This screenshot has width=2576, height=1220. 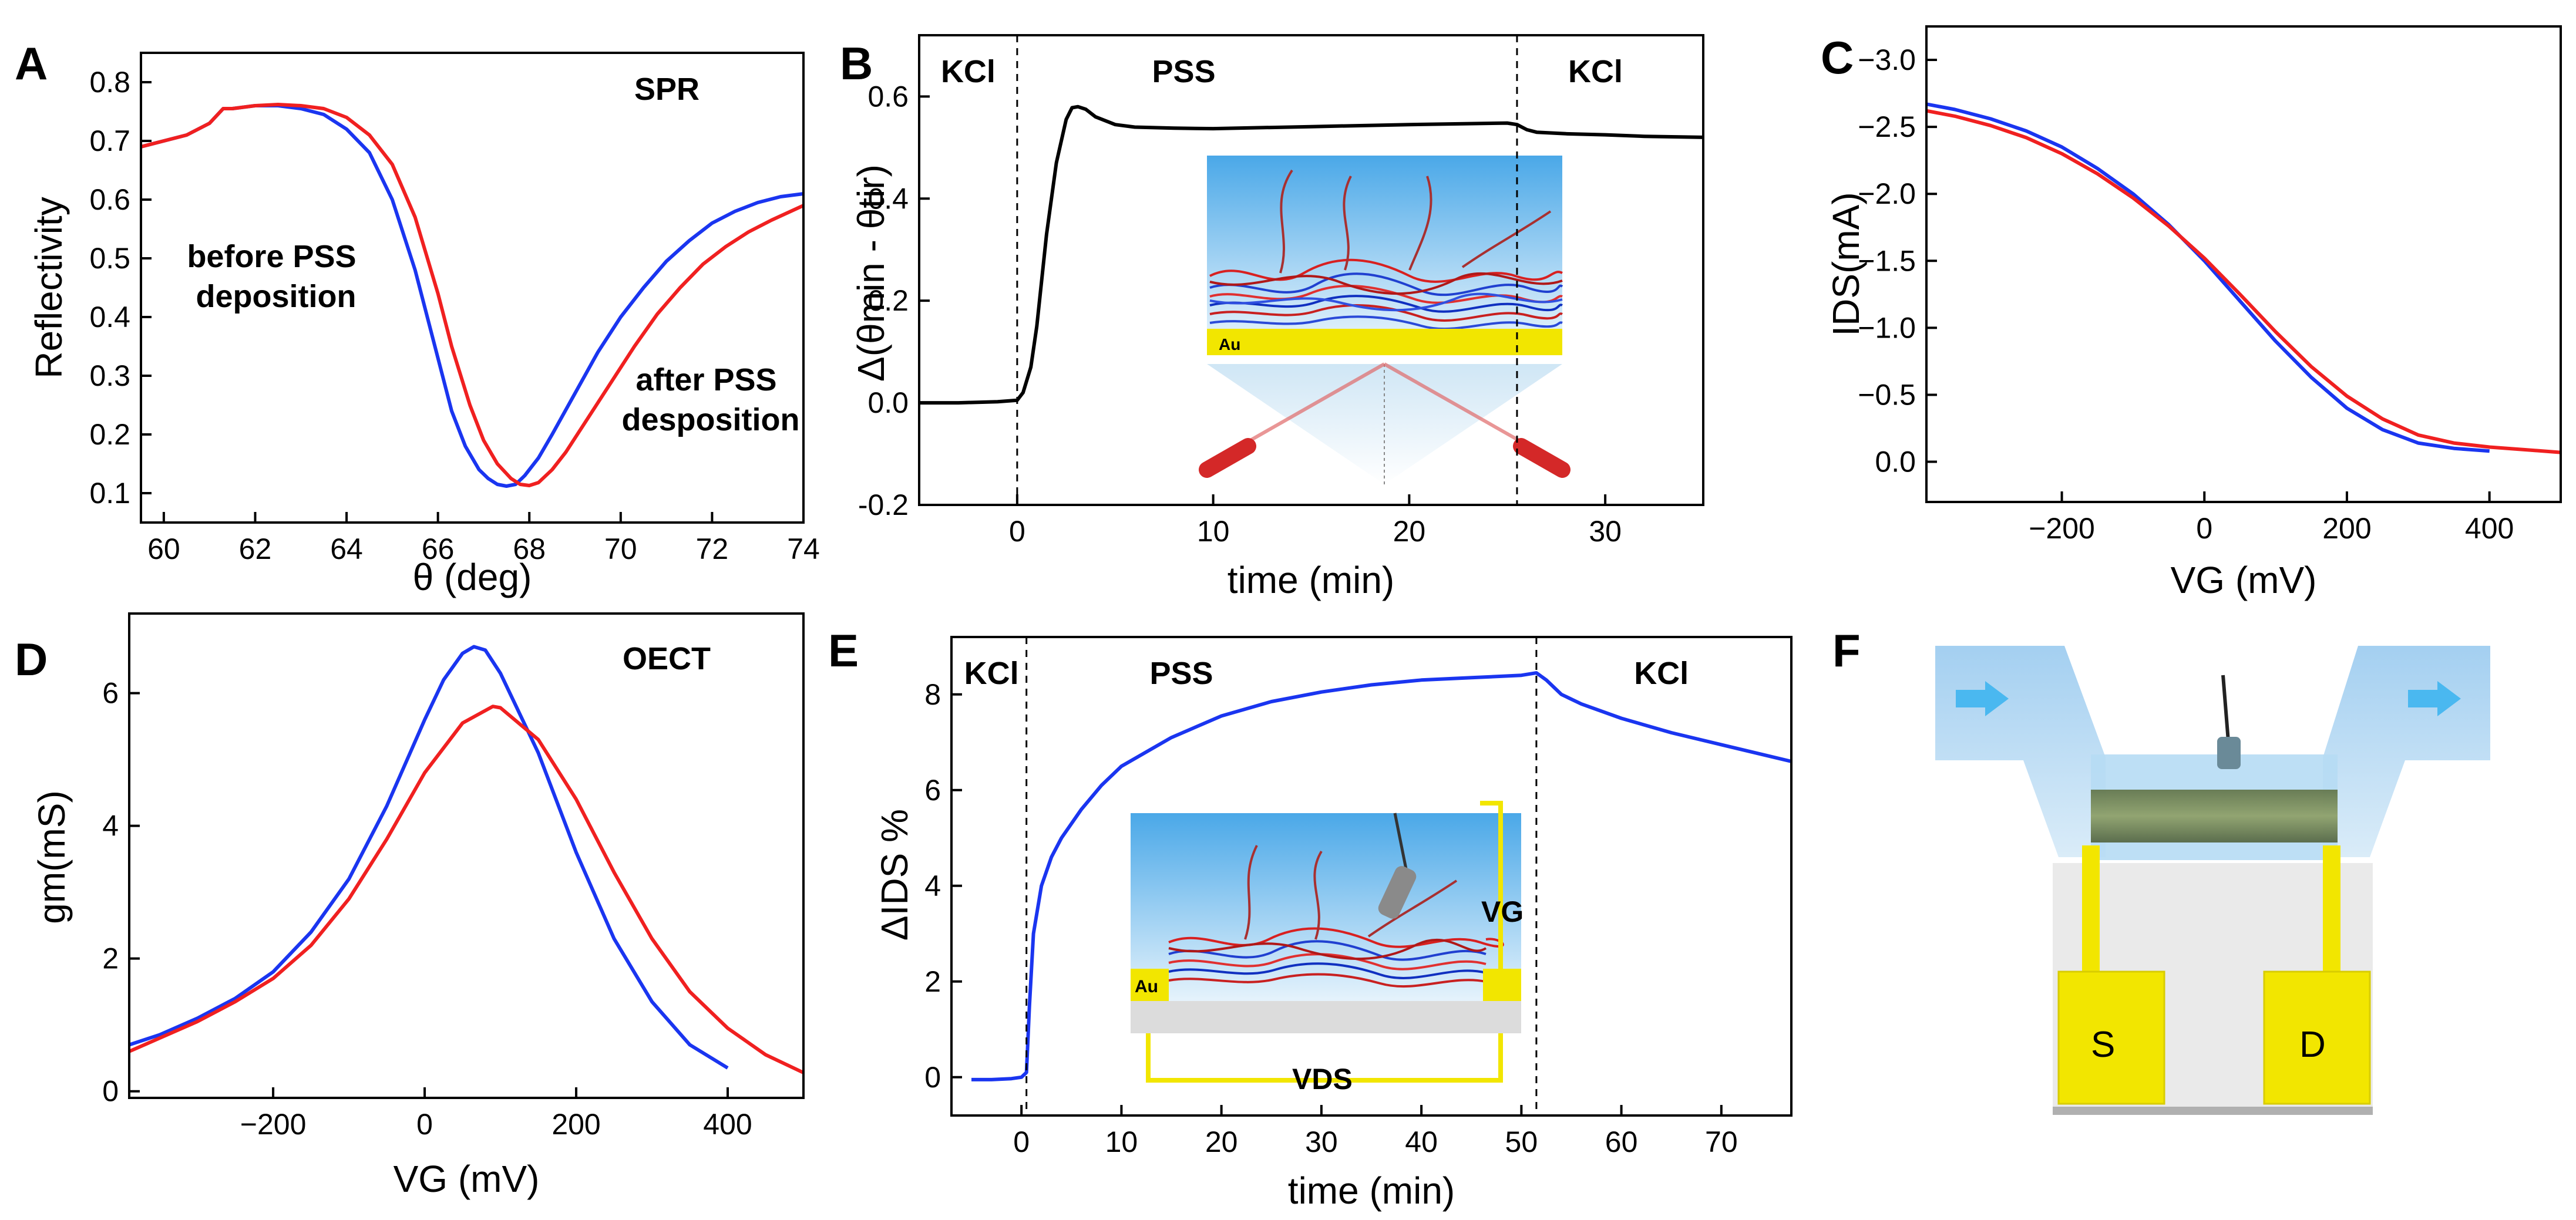 I want to click on pedot-film, so click(x=2214, y=816).